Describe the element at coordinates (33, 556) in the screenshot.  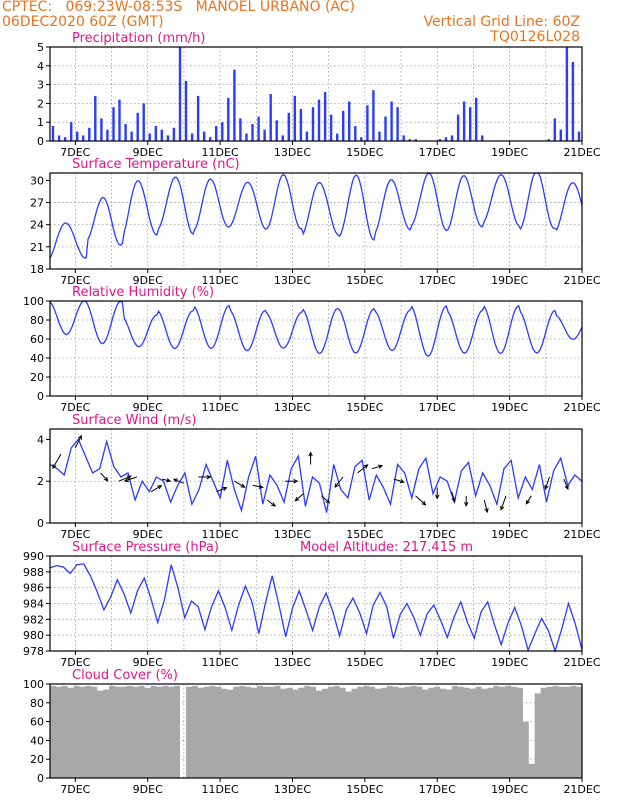
I see `y-tick-label: 990` at that location.